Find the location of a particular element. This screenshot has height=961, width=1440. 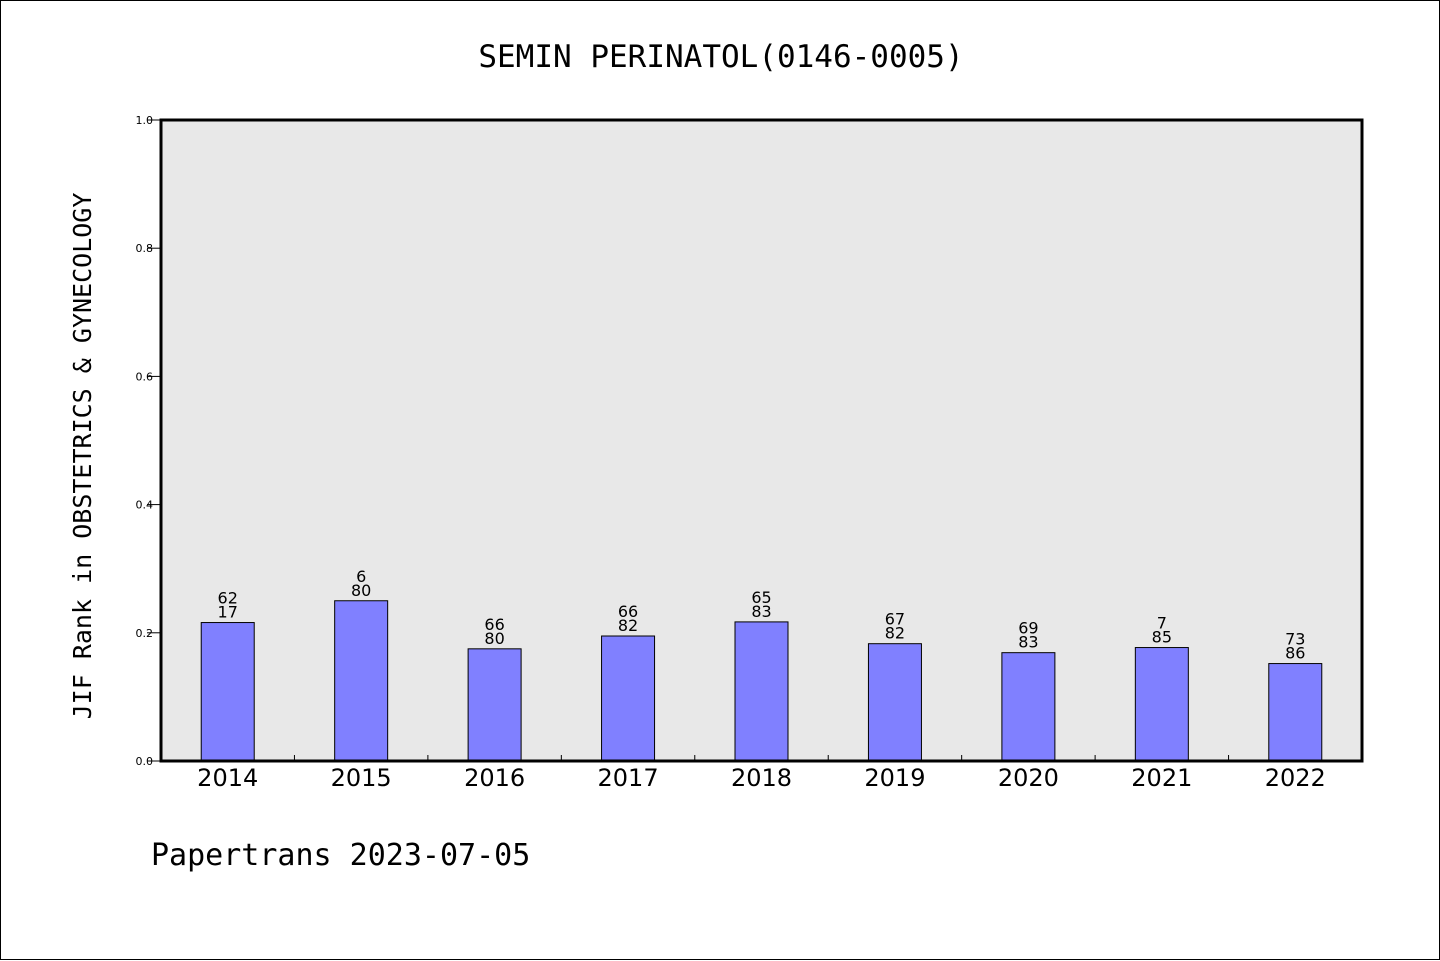

bar-label-bottom: 85 is located at coordinates (1162, 637).